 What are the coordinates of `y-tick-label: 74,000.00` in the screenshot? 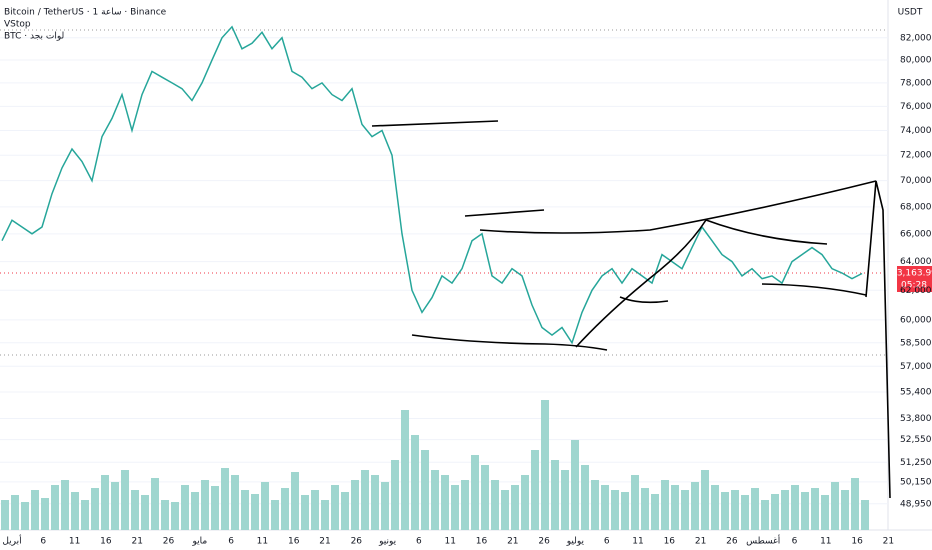 It's located at (916, 131).